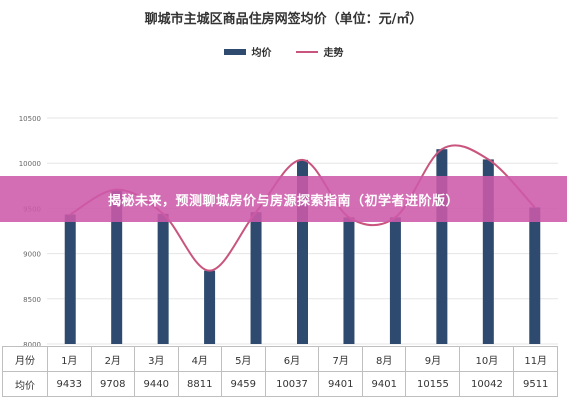  Describe the element at coordinates (30, 232) in the screenshot. I see `y-axis-ticks: 80008500900095001000010500` at that location.